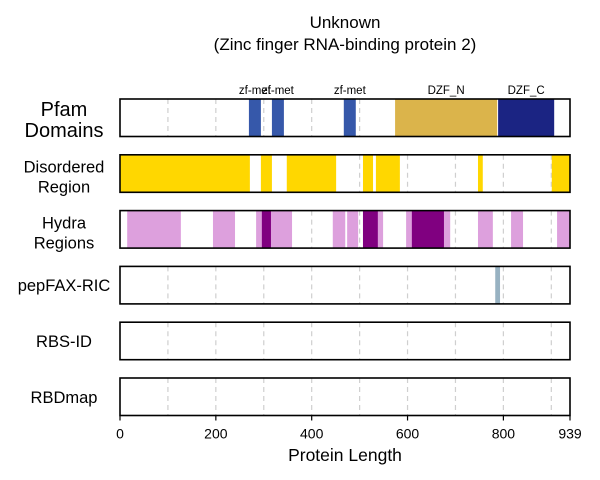 The image size is (600, 480). I want to click on chart-subtitle: (Zinc finger RNA-binding protein 2), so click(345, 44).